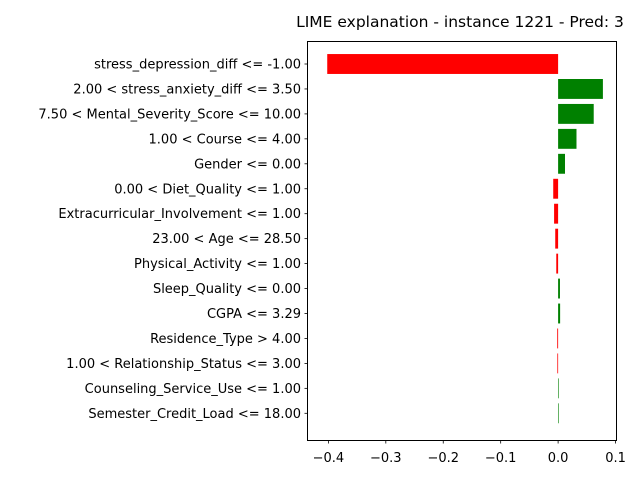 This screenshot has height=480, width=640. Describe the element at coordinates (194, 414) in the screenshot. I see `y-tick-label: Semester_Credit_Load <= 18.00` at that location.